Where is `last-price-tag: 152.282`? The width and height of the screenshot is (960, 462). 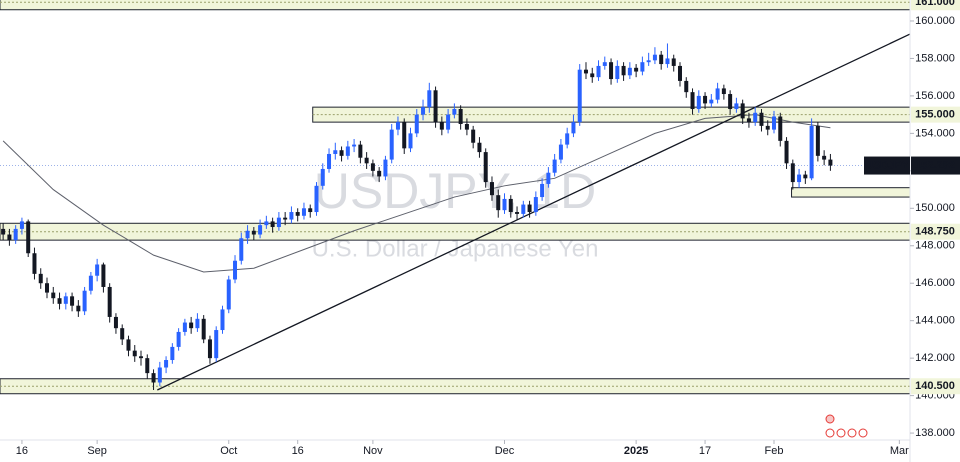 last-price-tag: 152.282 is located at coordinates (935, 165).